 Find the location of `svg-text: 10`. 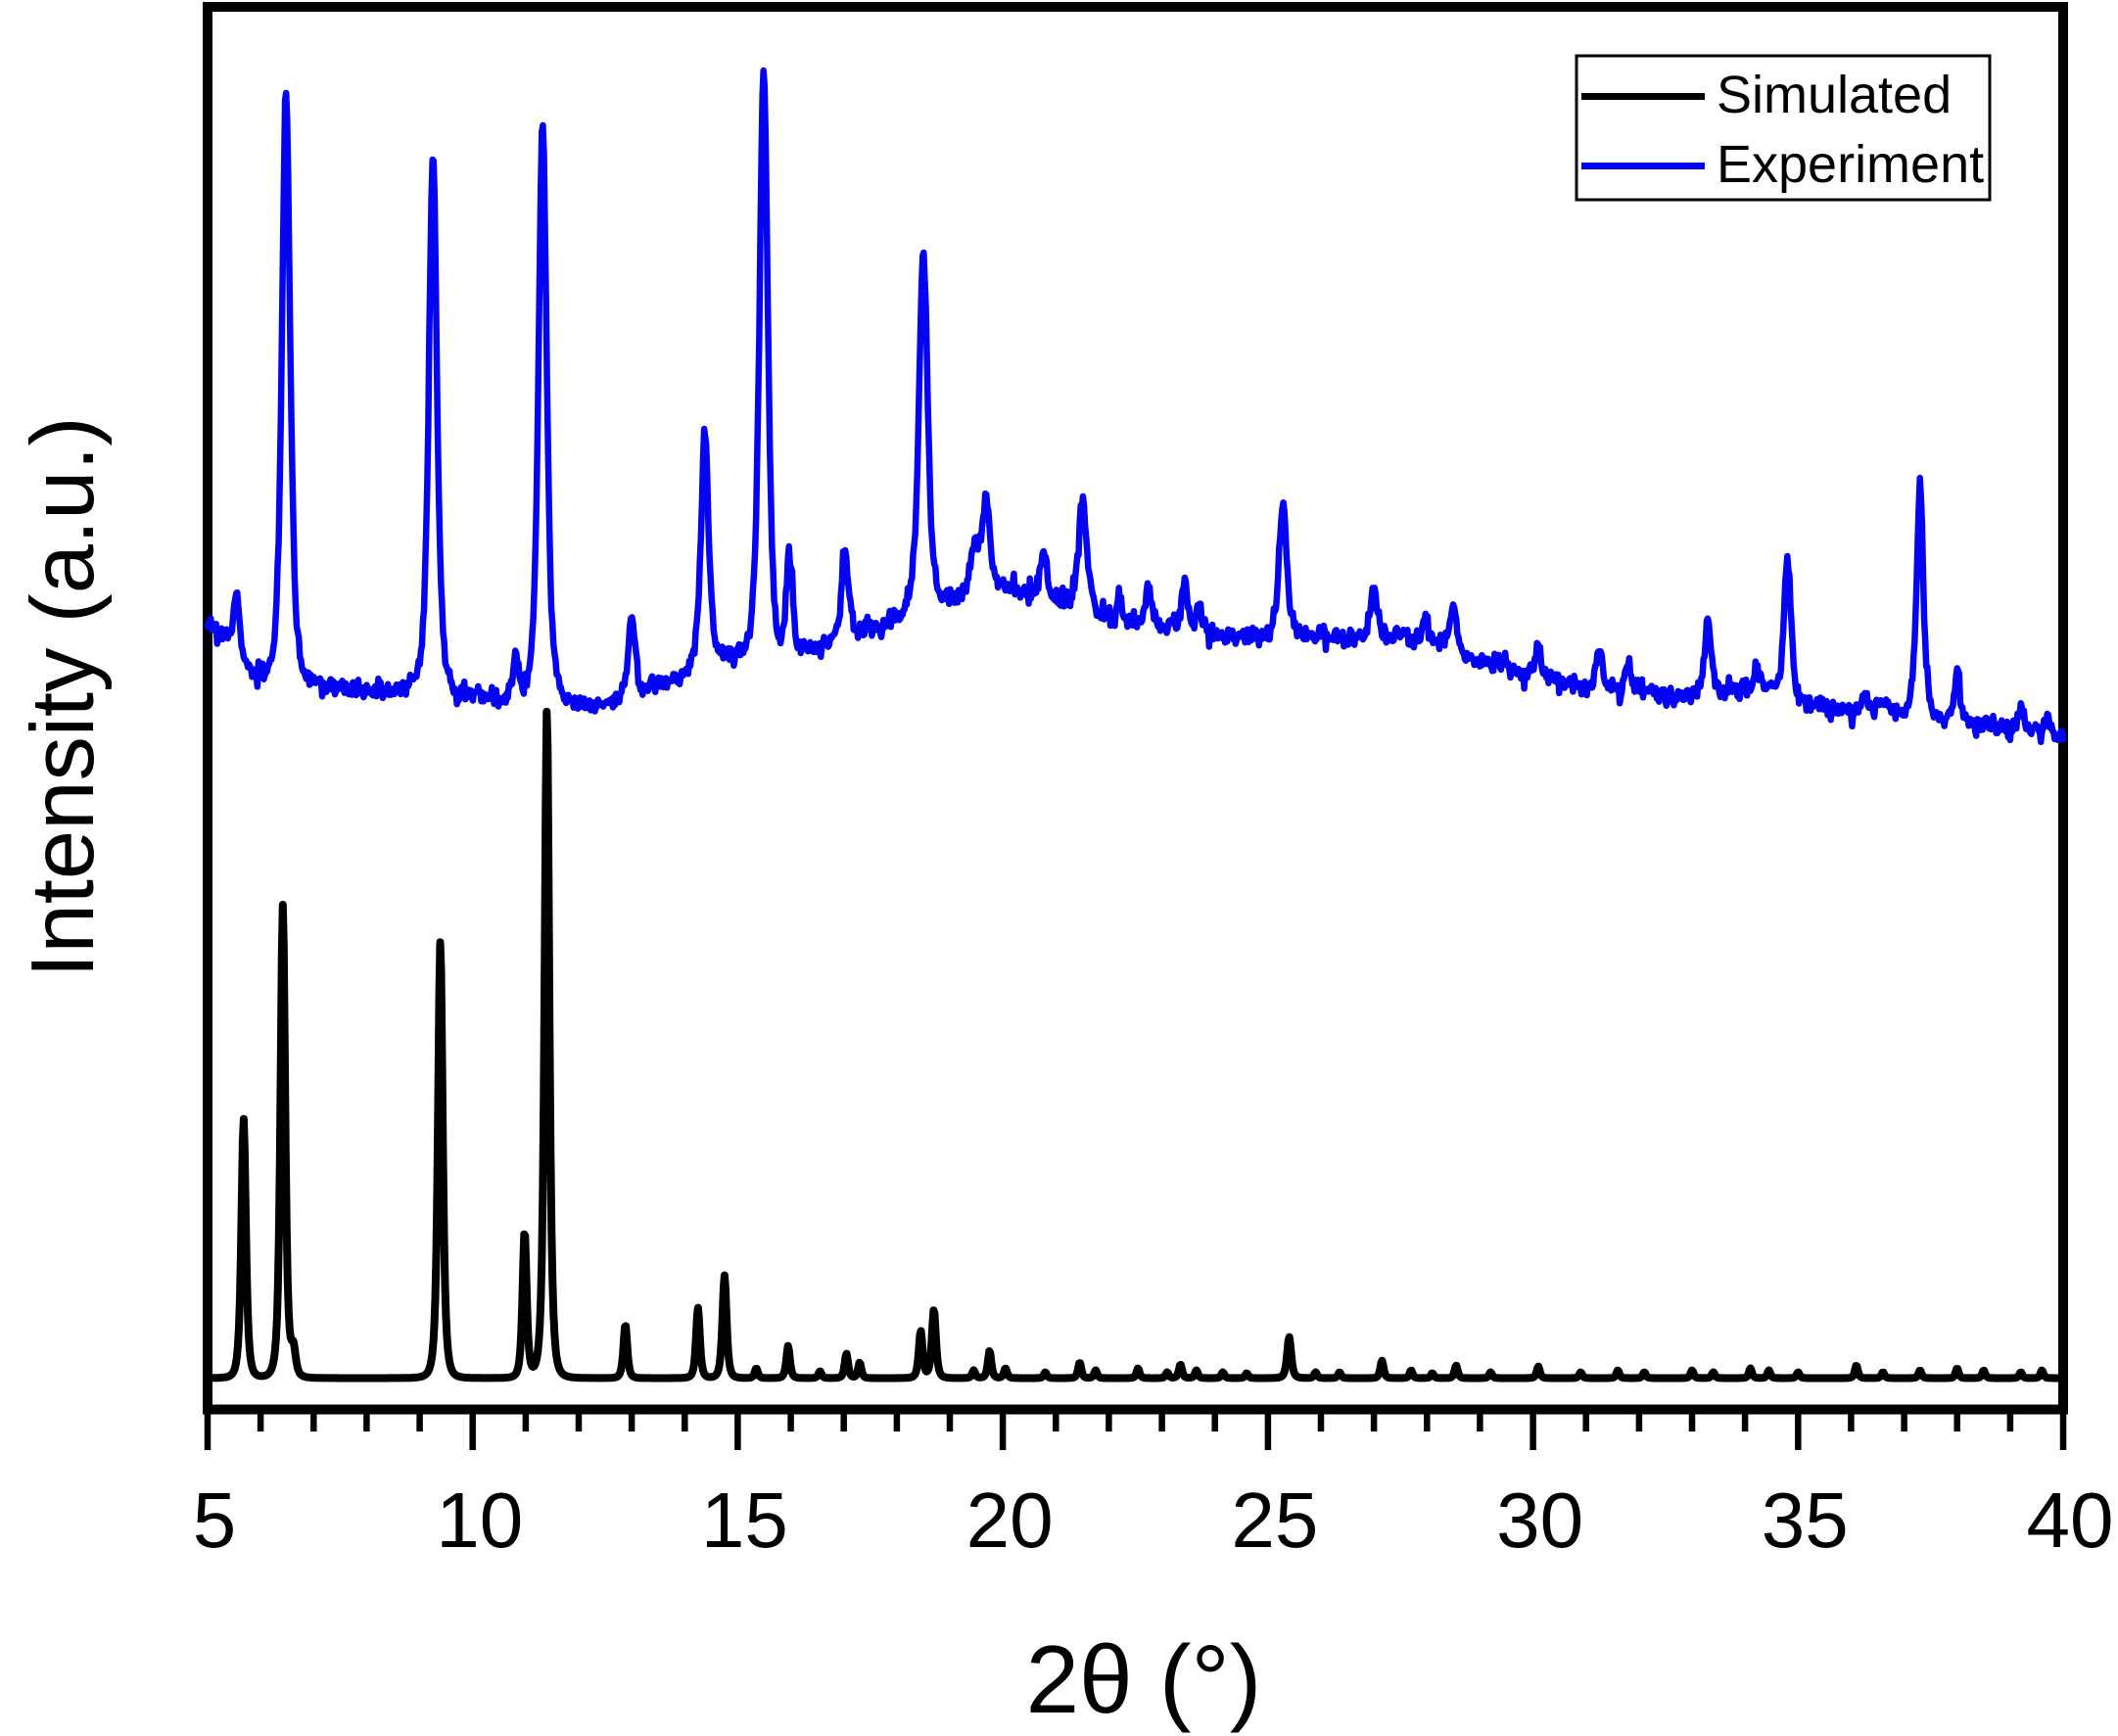

svg-text: 10 is located at coordinates (480, 1520).